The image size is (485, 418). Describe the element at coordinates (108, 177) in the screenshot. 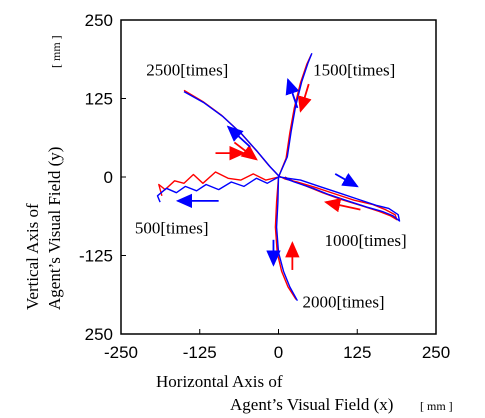

I see `y-tick-label: 0` at that location.